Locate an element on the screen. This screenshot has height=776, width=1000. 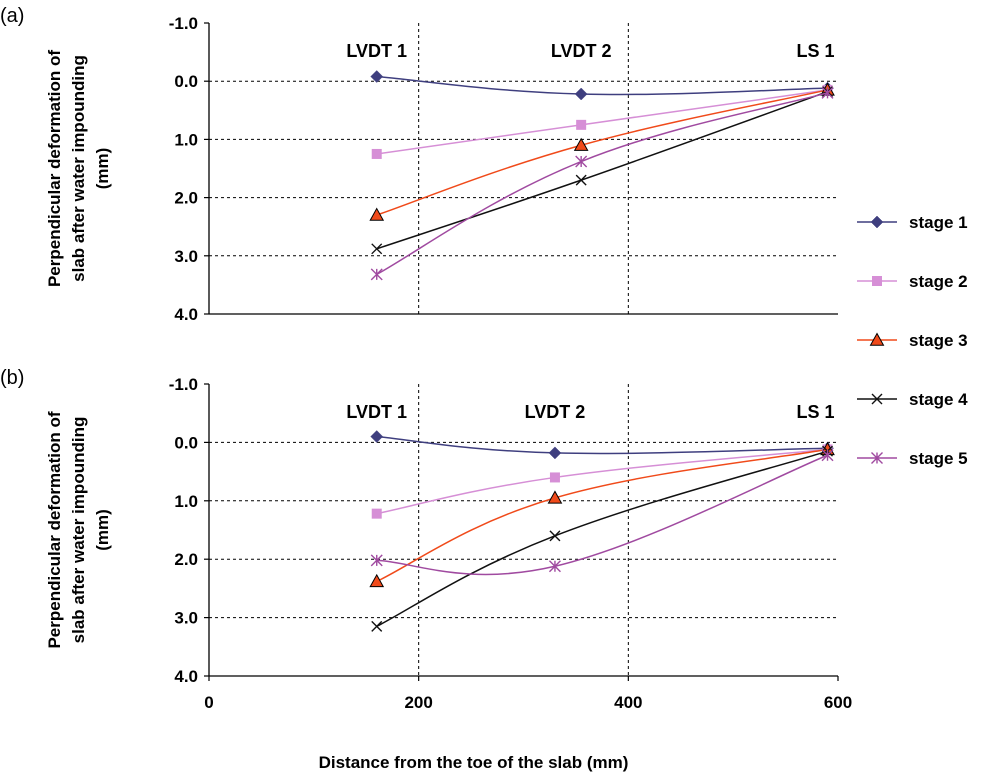
legend-entry: stage 3 is located at coordinates (912, 340).